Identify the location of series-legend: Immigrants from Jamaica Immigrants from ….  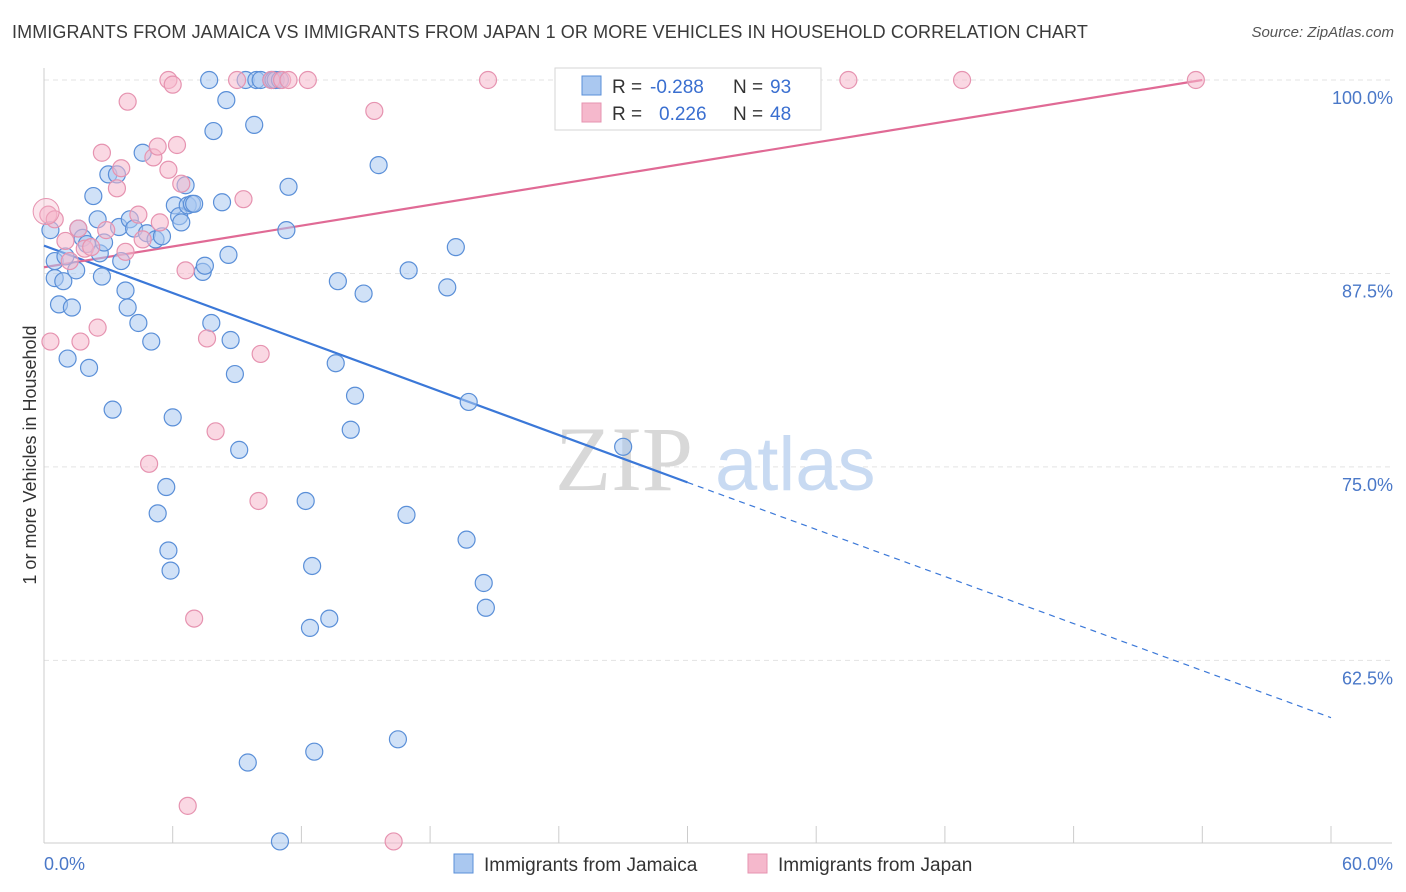
(712, 864).